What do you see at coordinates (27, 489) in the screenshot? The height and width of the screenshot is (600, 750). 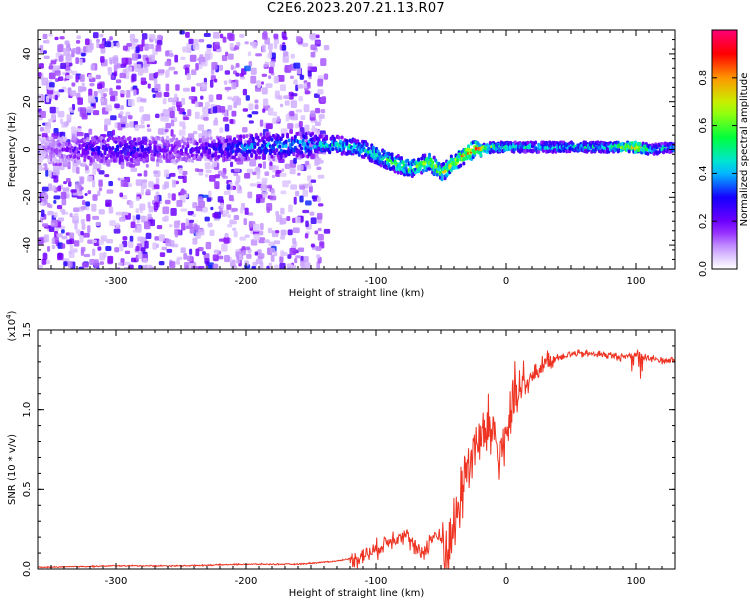 I see `bottom-y-tick-label: 0.5` at bounding box center [27, 489].